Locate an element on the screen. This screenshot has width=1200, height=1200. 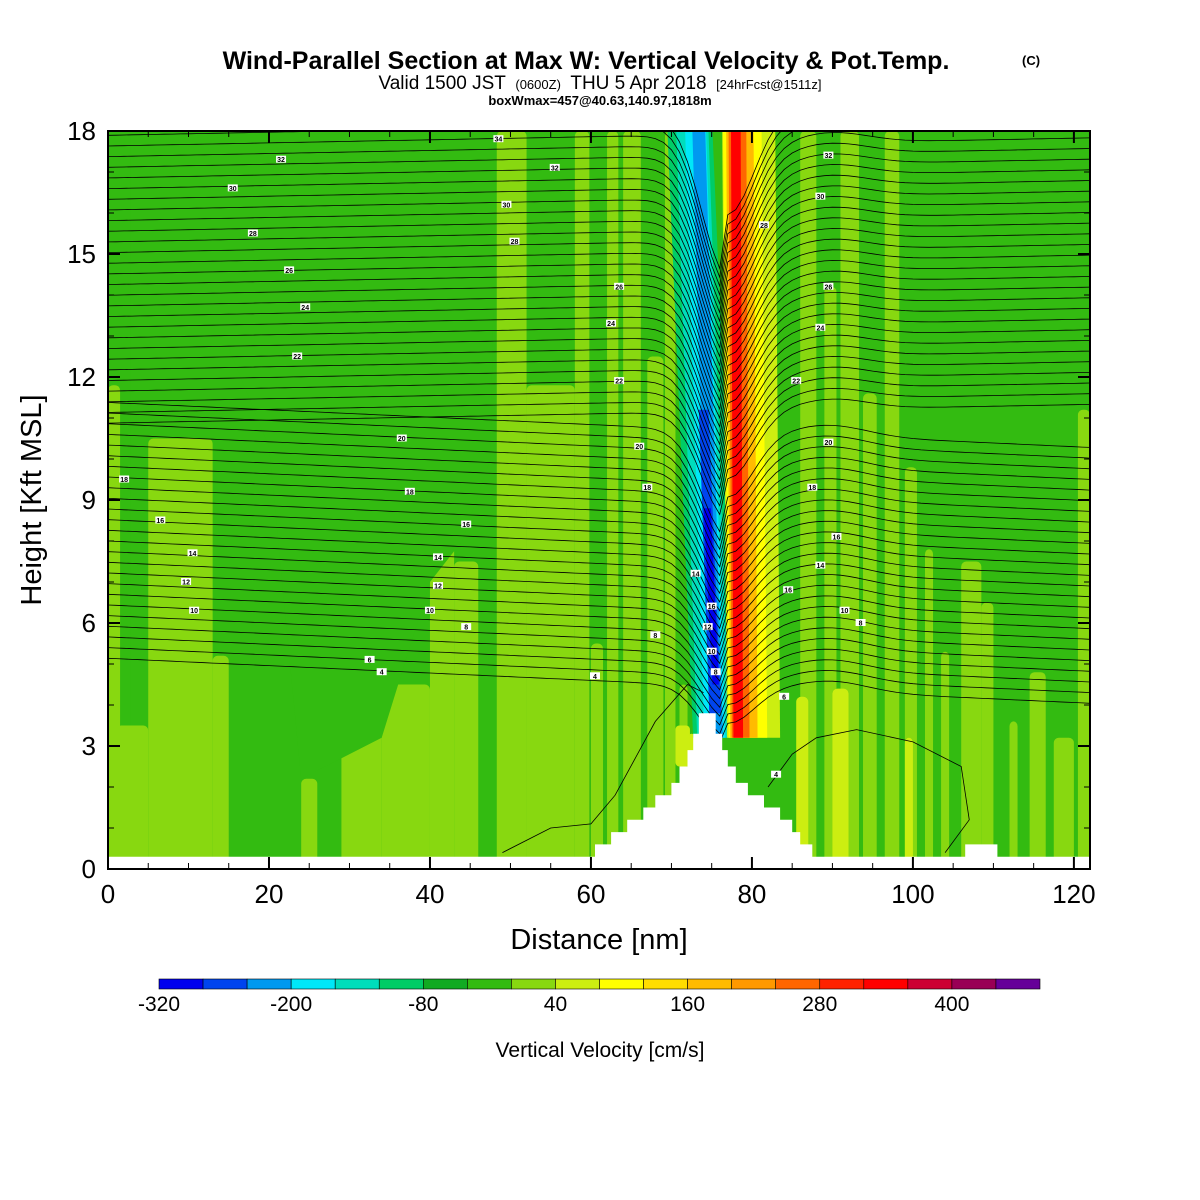
contour-label: 28 is located at coordinates (253, 234).